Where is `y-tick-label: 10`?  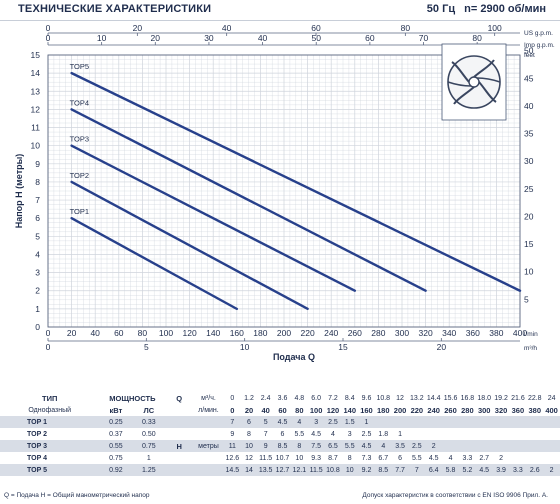
y-tick-label: 10 is located at coordinates (36, 146).